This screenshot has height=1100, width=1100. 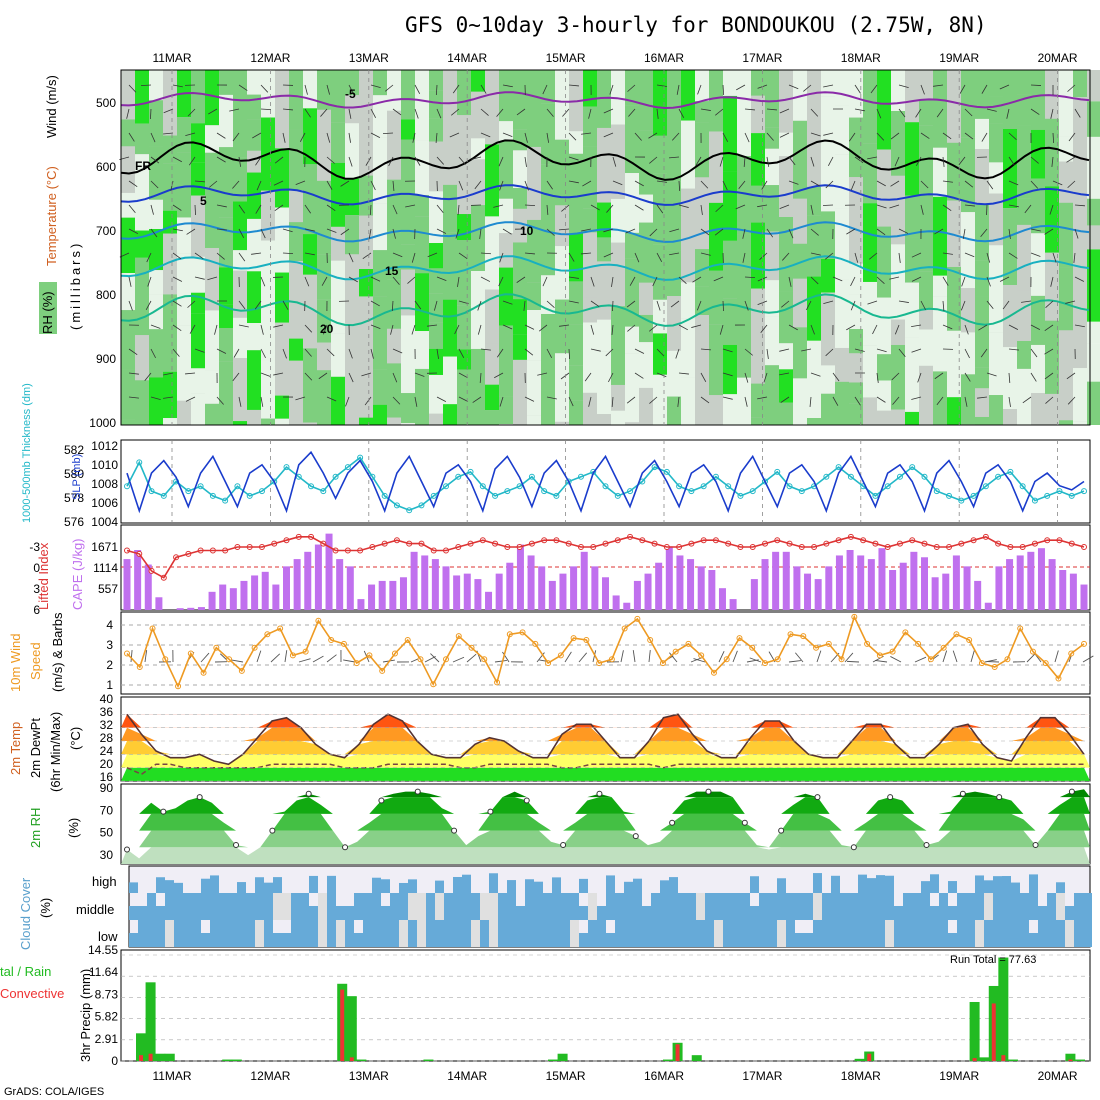 I want to click on minmax-label: (6hr Min/Max), so click(x=55, y=752).